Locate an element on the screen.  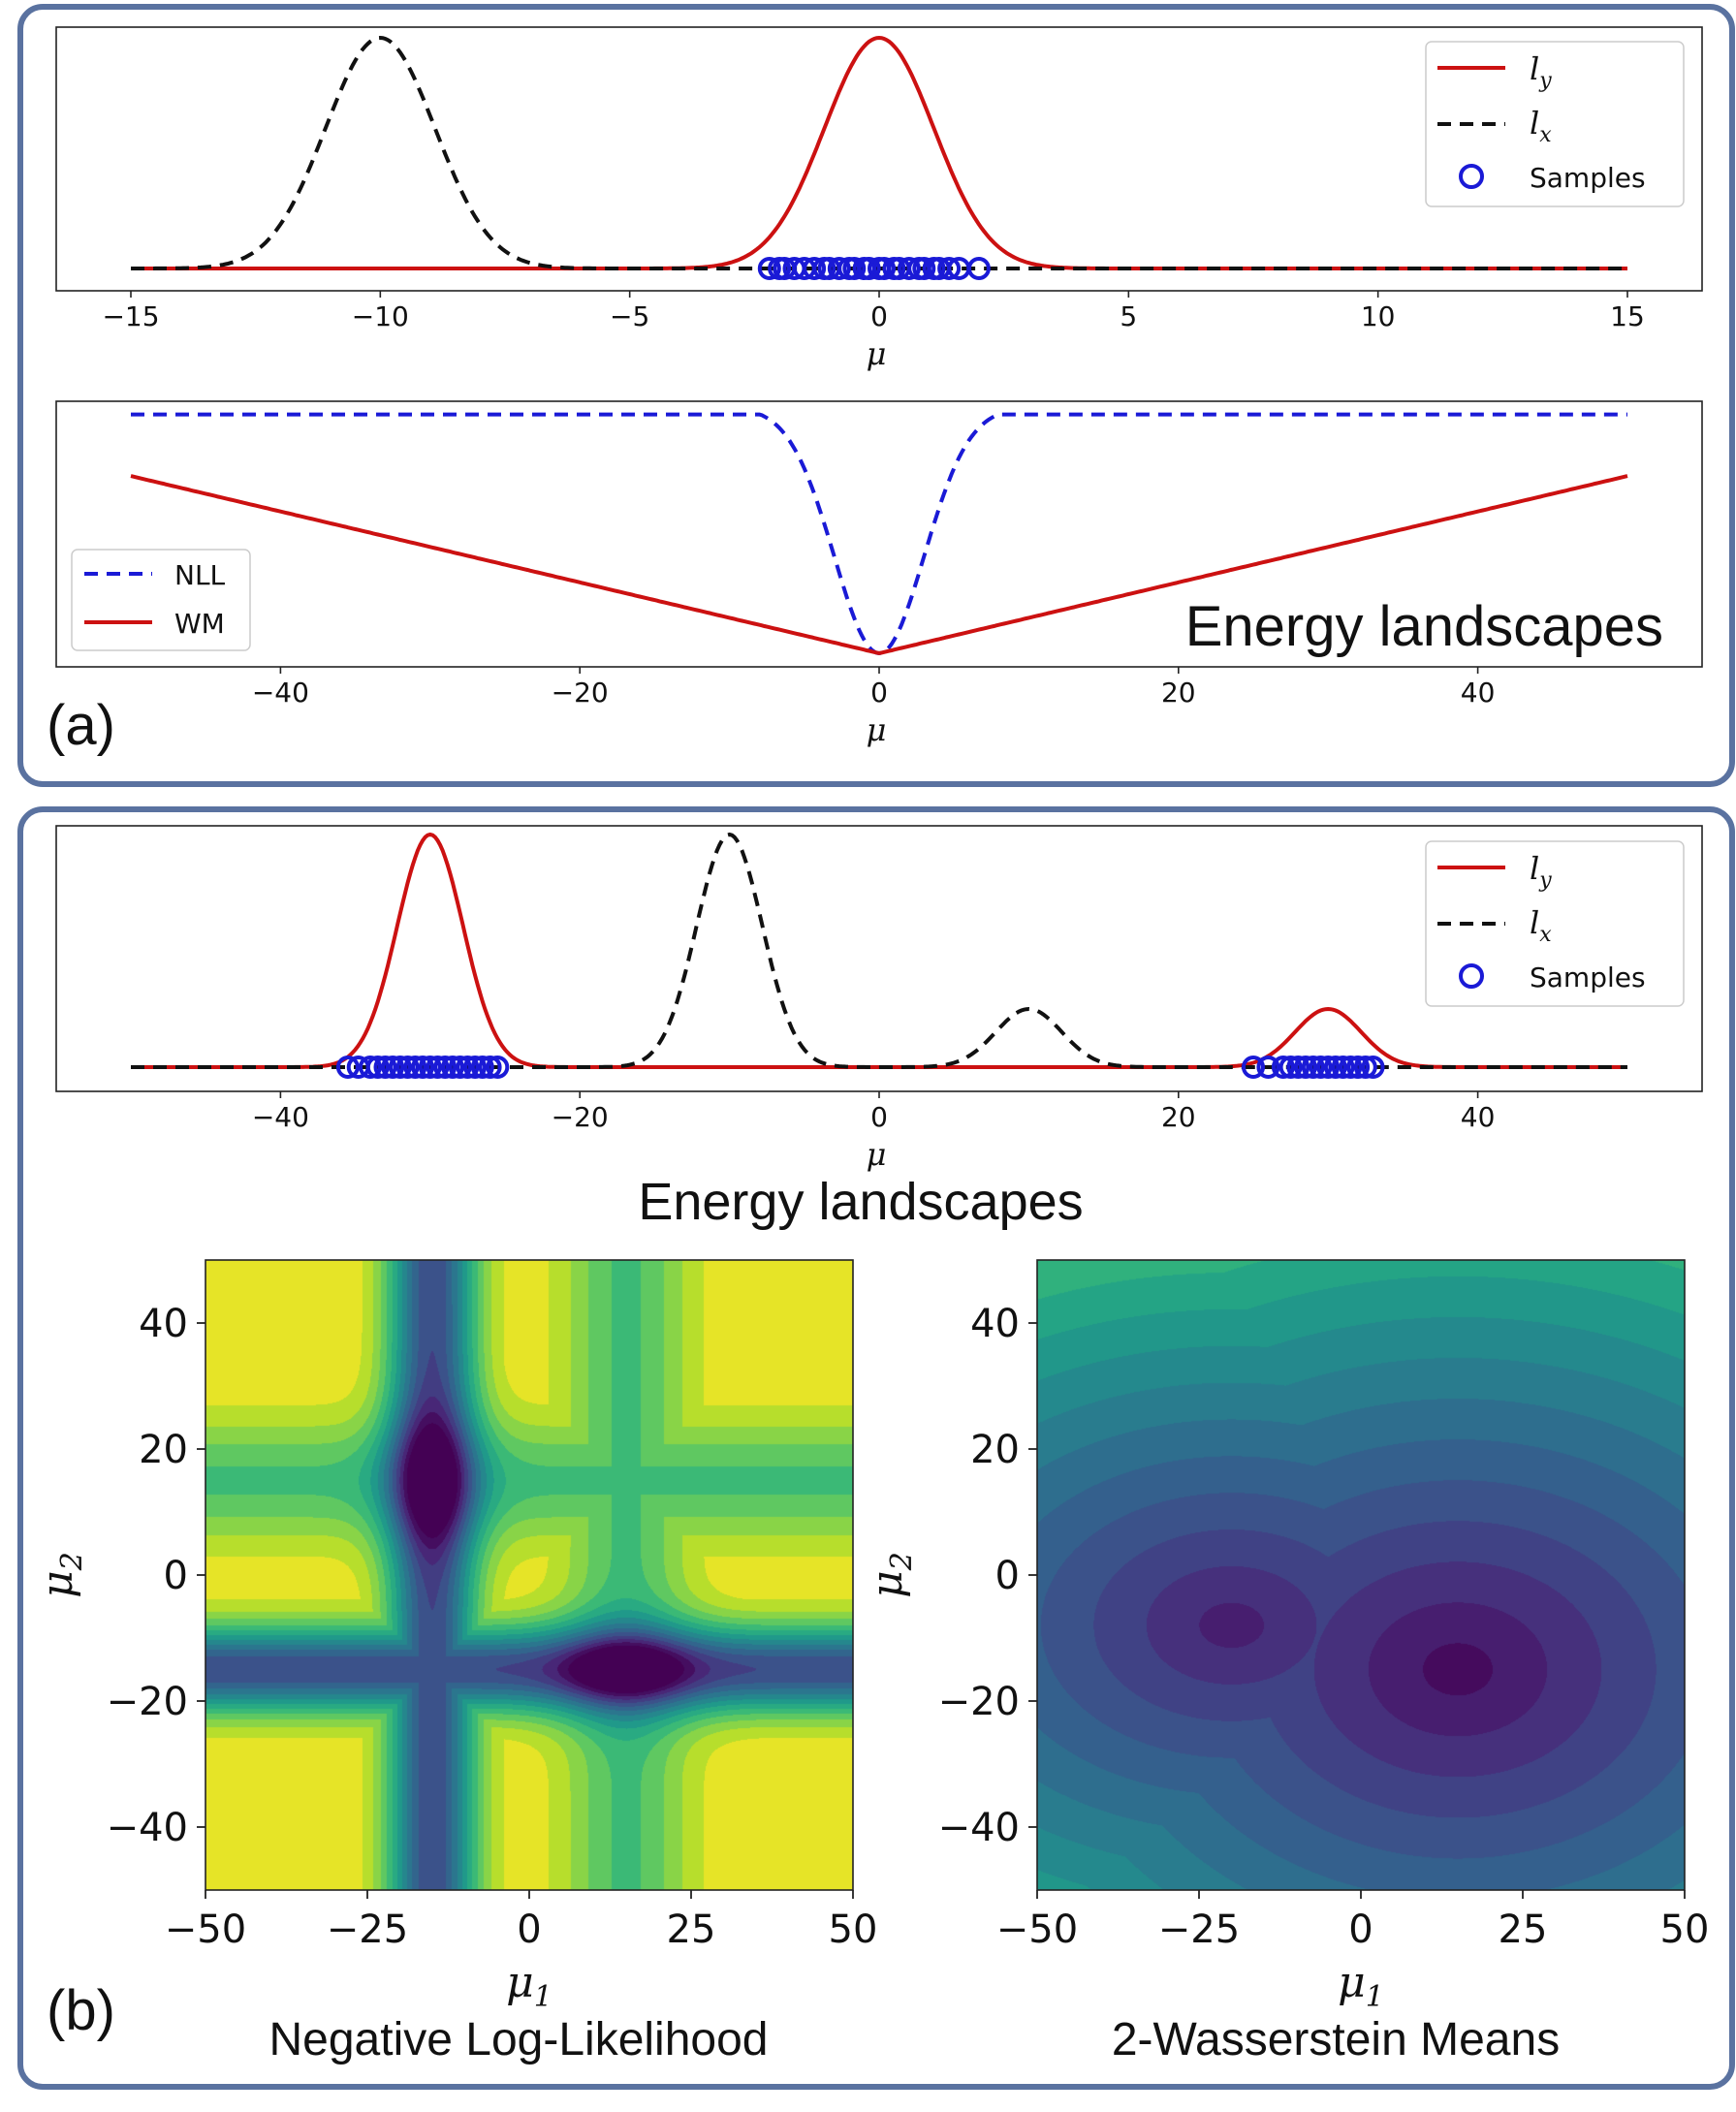
legend-swatch-samples is located at coordinates (1471, 976).